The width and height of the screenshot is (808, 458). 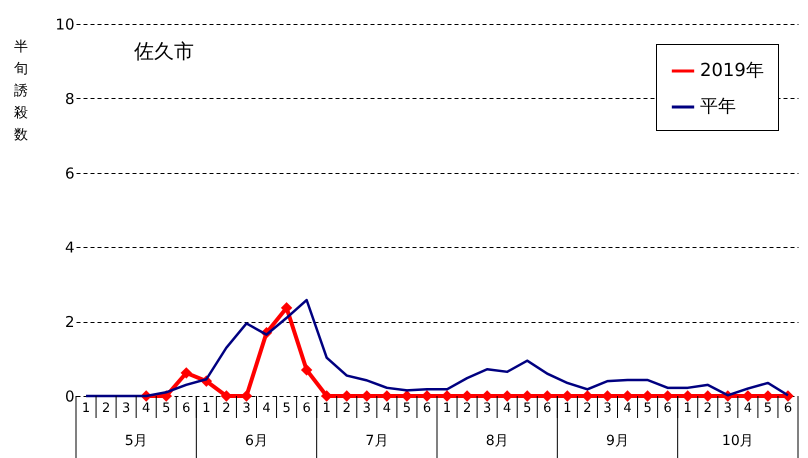 What do you see at coordinates (69, 397) in the screenshot?
I see `y-tick-label: 0` at bounding box center [69, 397].